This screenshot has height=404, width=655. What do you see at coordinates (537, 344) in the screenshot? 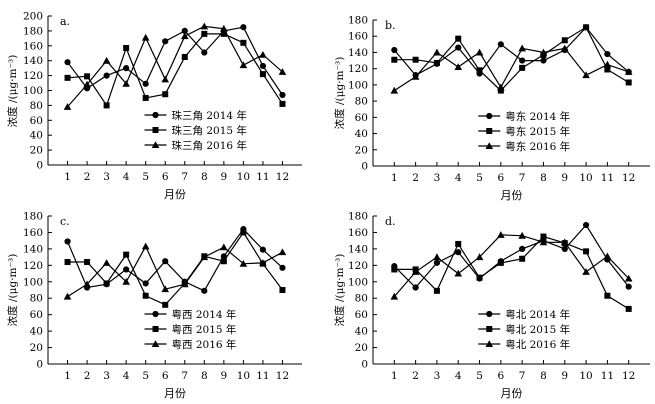
I see `legend-label: 粤北 2016 年` at bounding box center [537, 344].